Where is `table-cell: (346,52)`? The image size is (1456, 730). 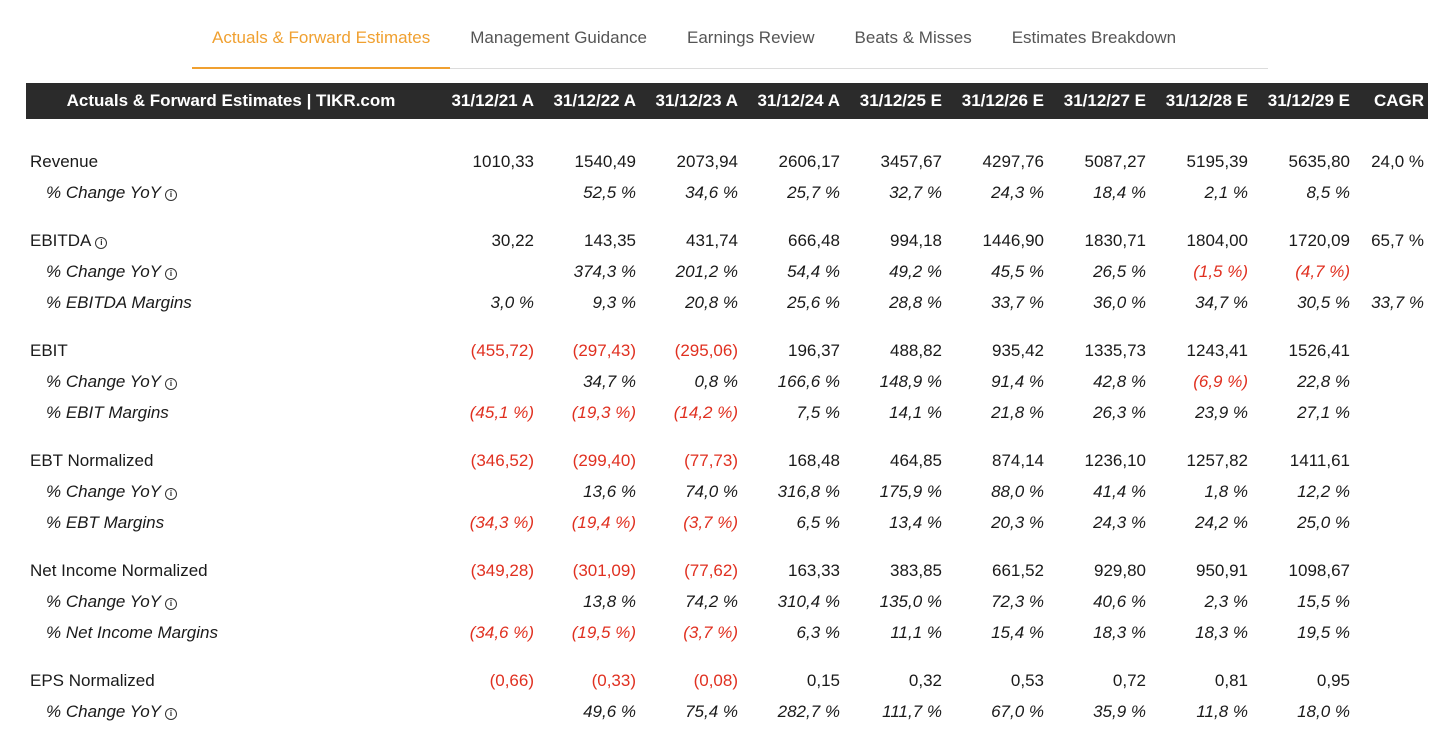
table-cell: (346,52) is located at coordinates (502, 460).